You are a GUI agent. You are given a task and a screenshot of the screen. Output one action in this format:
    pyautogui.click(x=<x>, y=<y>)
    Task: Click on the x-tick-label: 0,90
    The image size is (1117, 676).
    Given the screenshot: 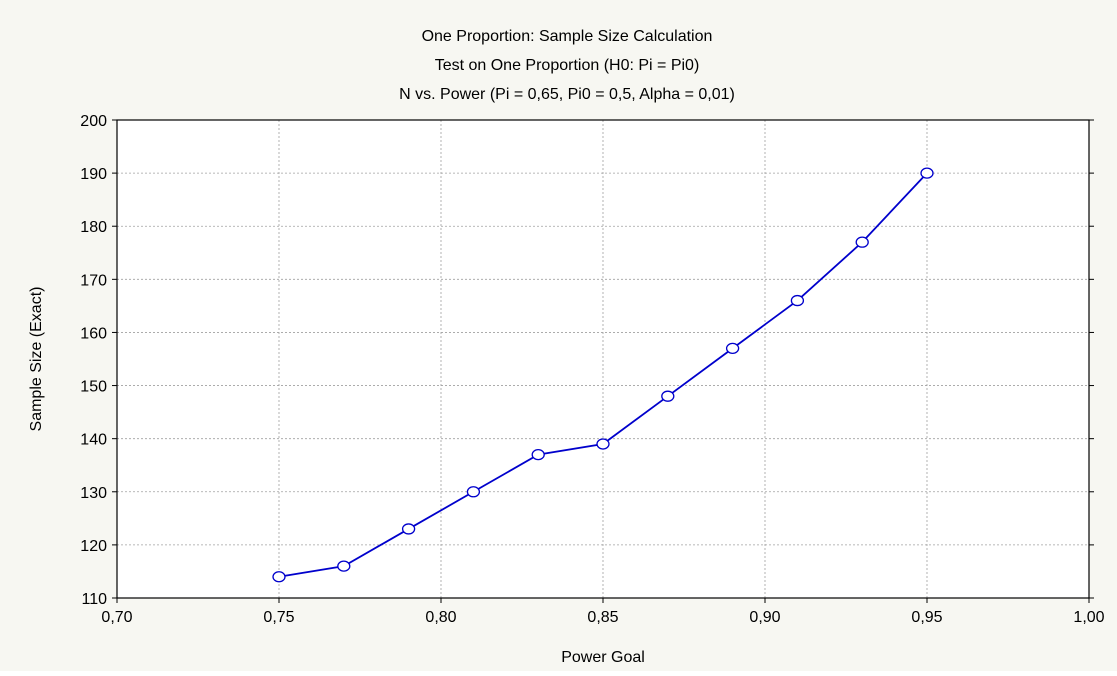 What is the action you would take?
    pyautogui.click(x=764, y=617)
    